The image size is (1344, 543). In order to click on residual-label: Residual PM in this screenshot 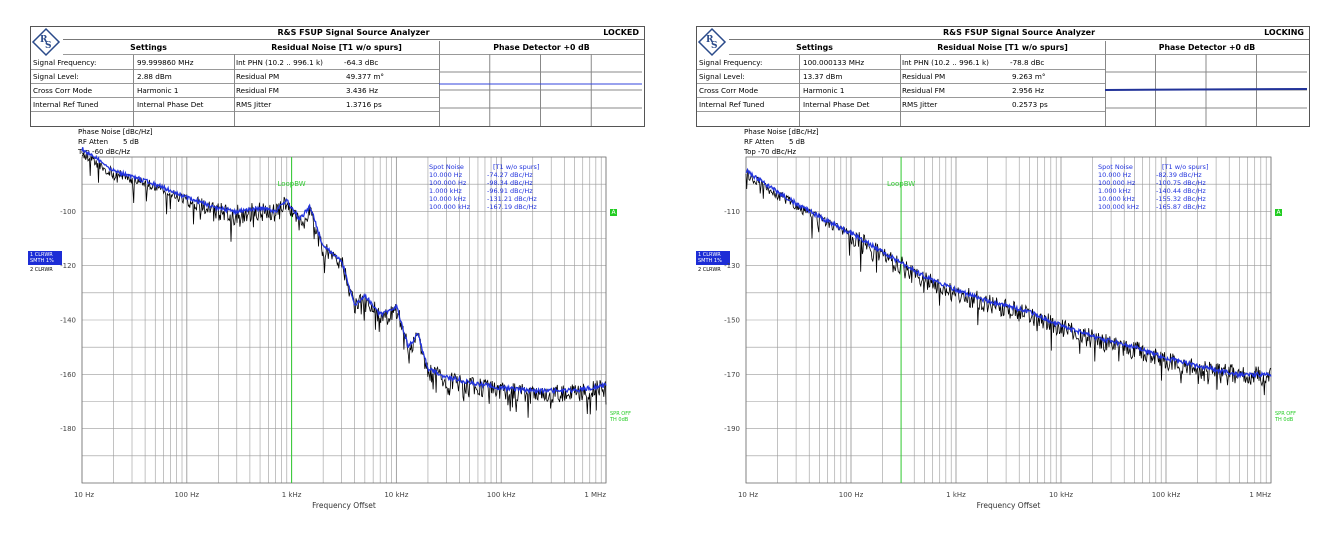, I will do `click(924, 76)`.